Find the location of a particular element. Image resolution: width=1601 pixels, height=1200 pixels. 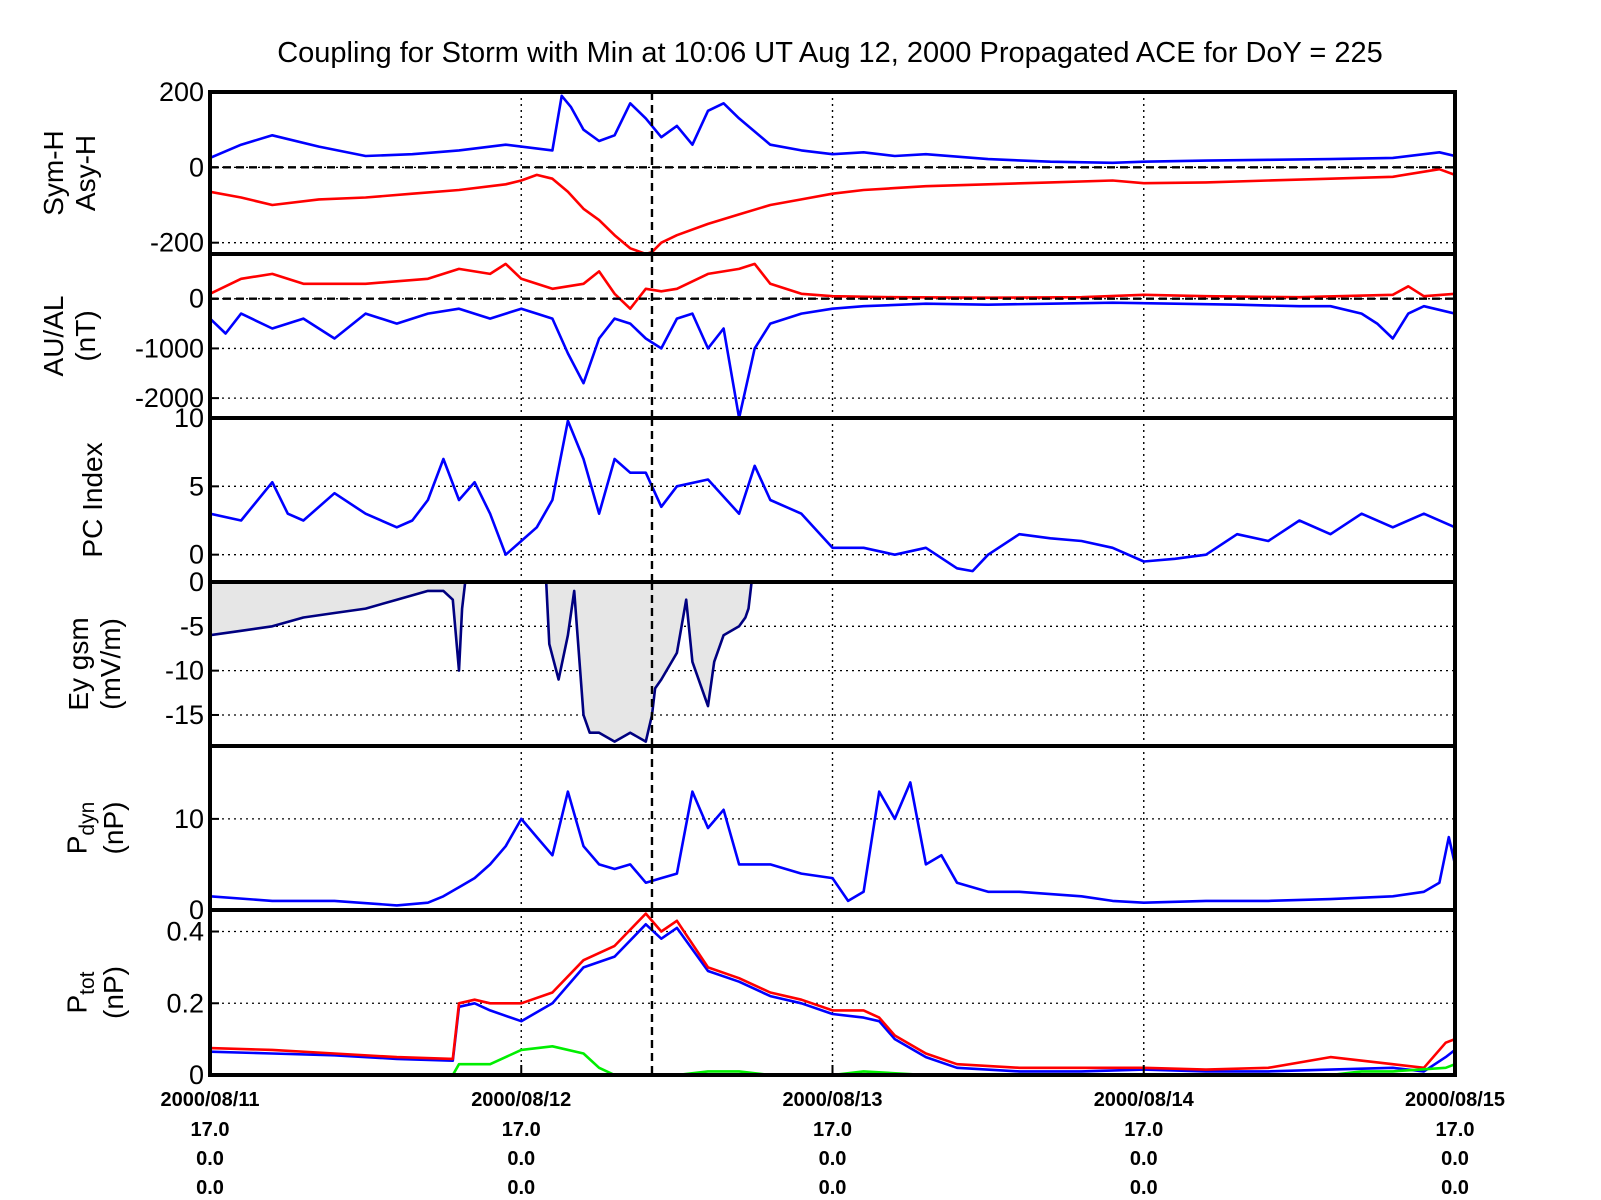

x-tick-date: 2000/08/14 is located at coordinates (1144, 1100).